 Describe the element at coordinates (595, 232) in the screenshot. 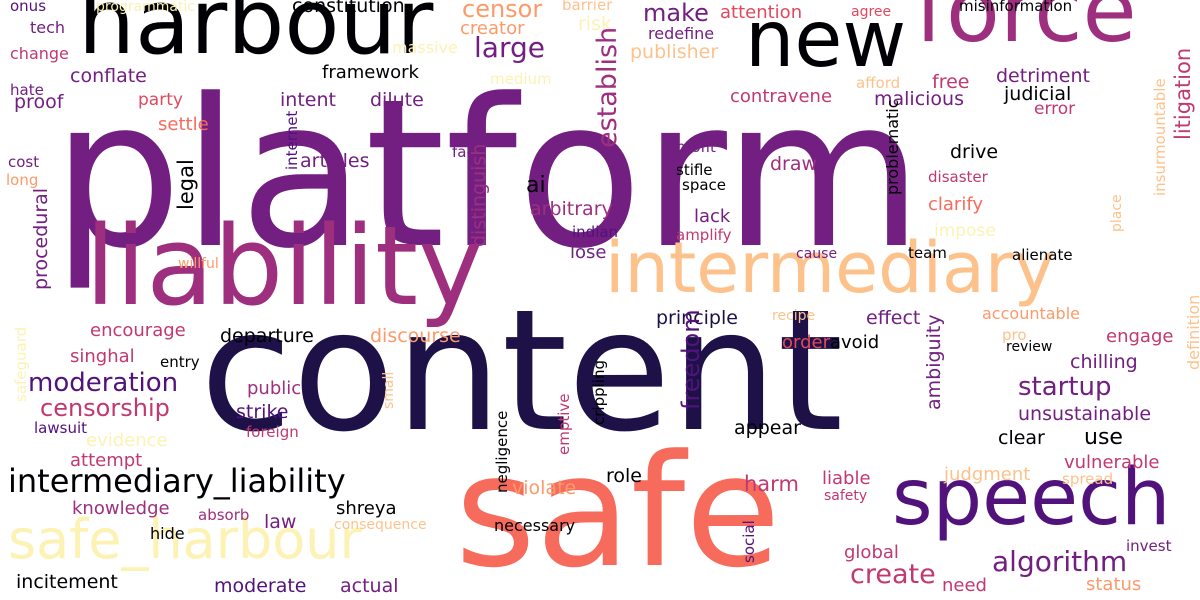

I see `word-indian: indian` at that location.